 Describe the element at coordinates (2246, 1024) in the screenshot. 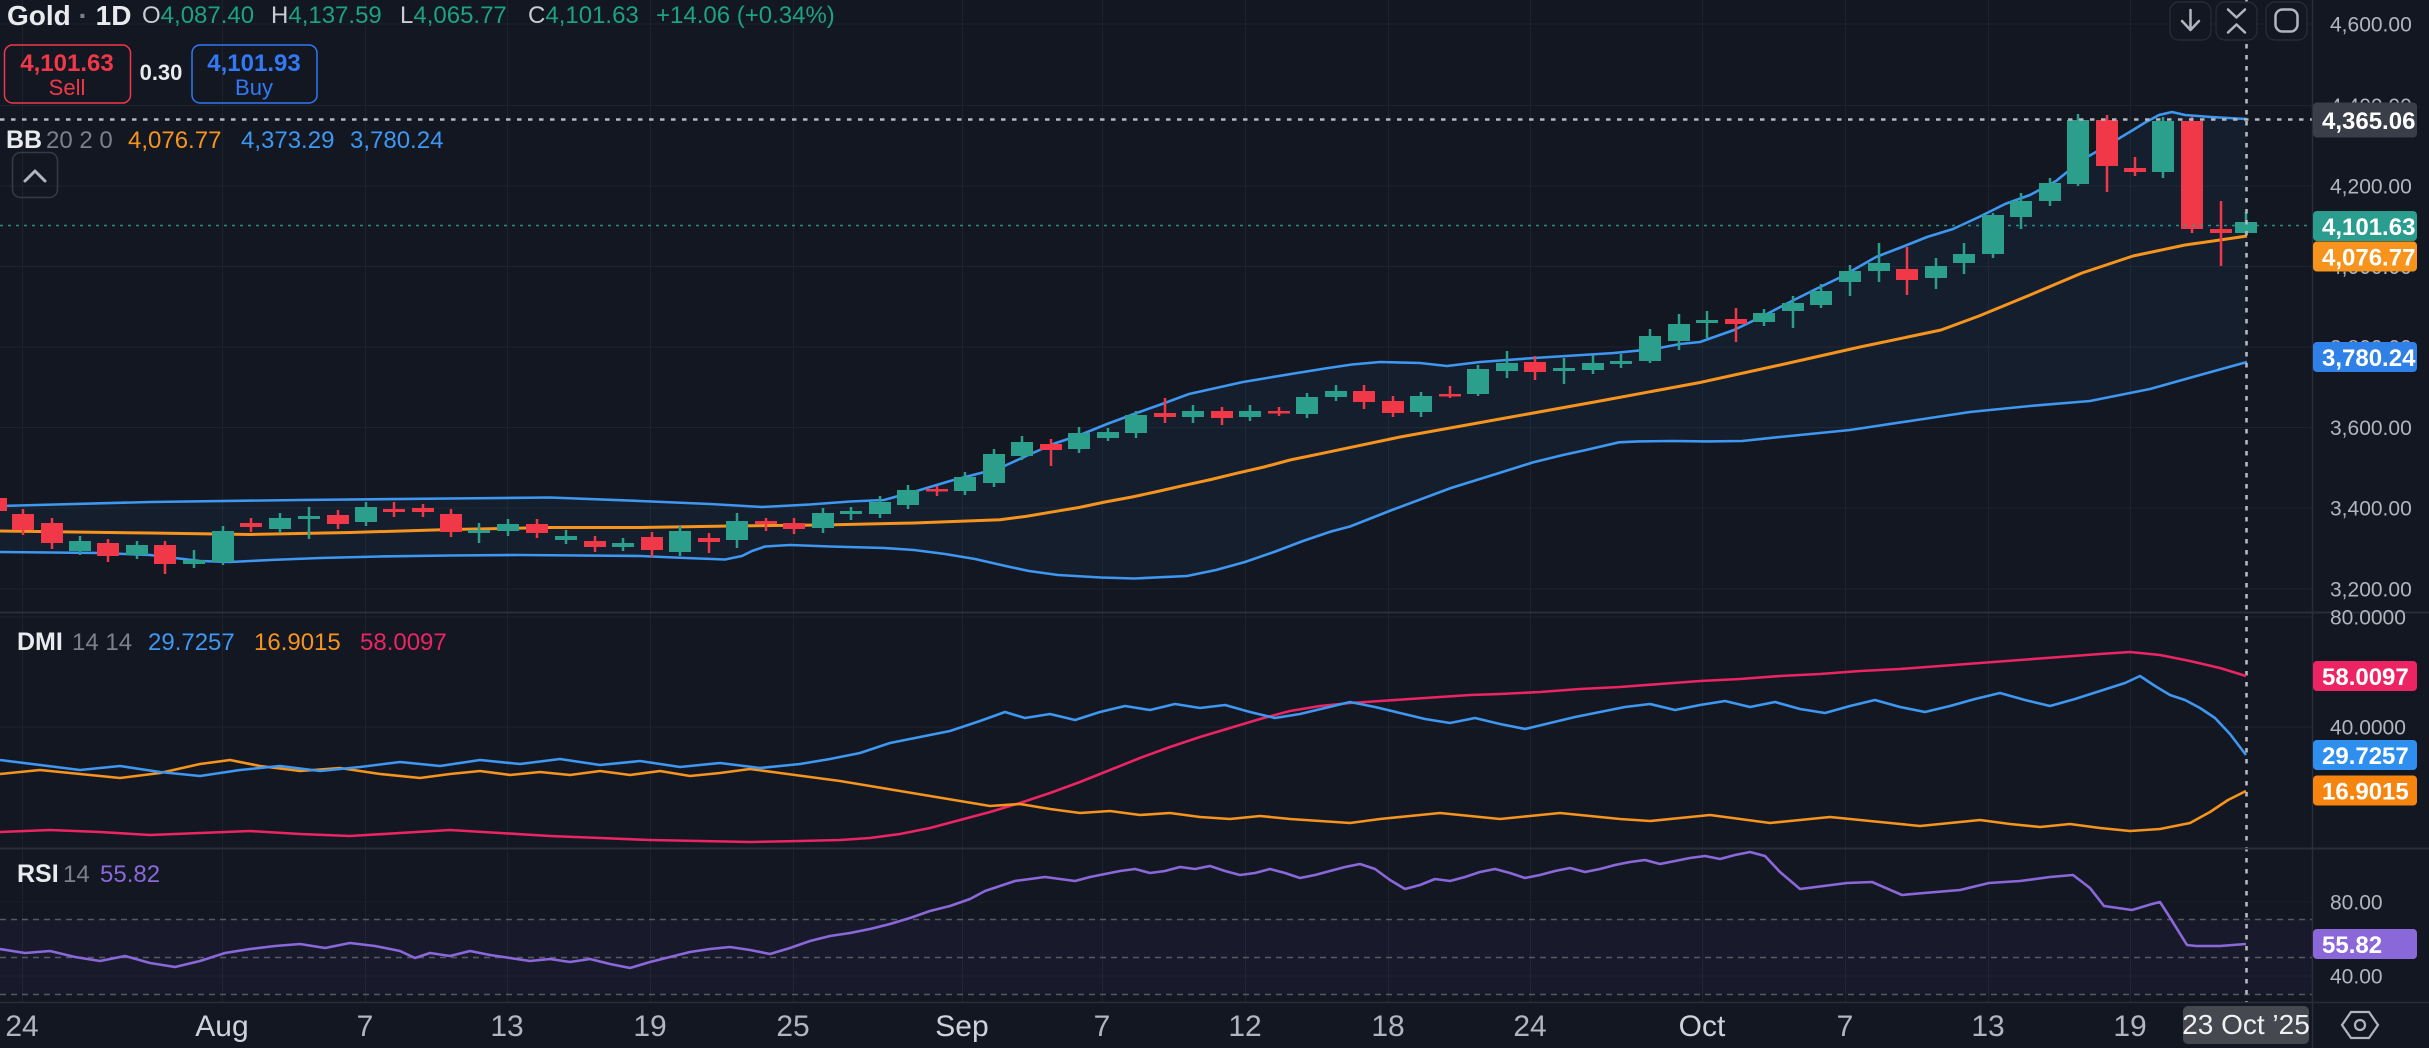

I see `svg-text: 23 Oct ’25` at that location.